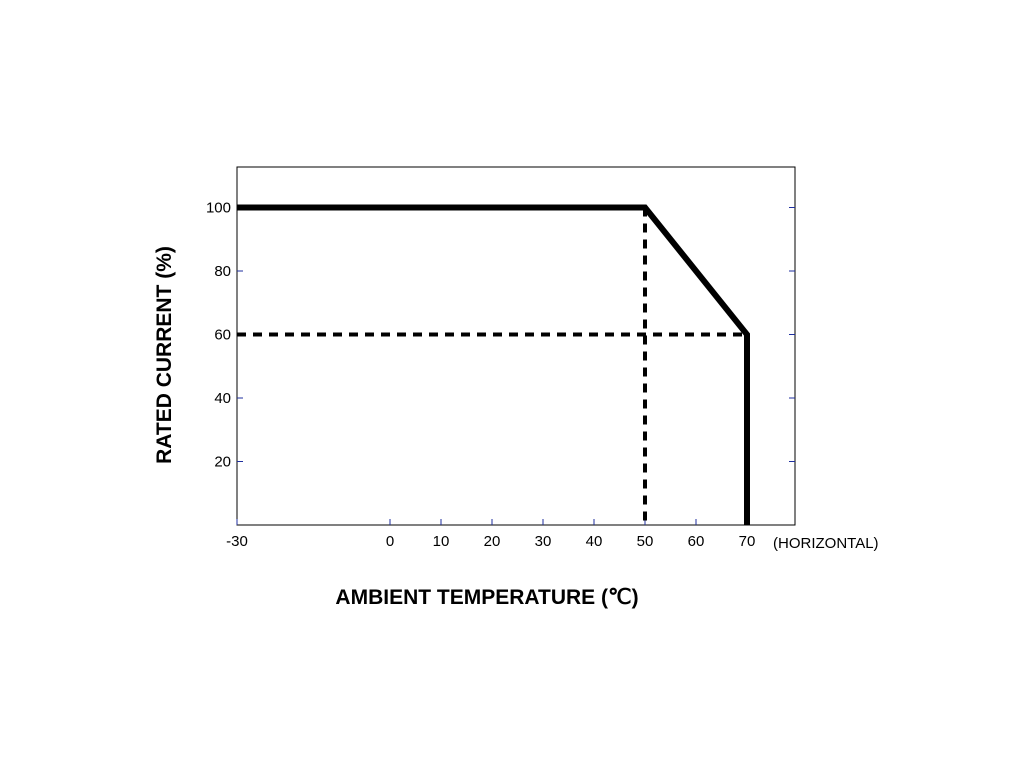  Describe the element at coordinates (594, 541) in the screenshot. I see `x-tick-label: 40` at that location.